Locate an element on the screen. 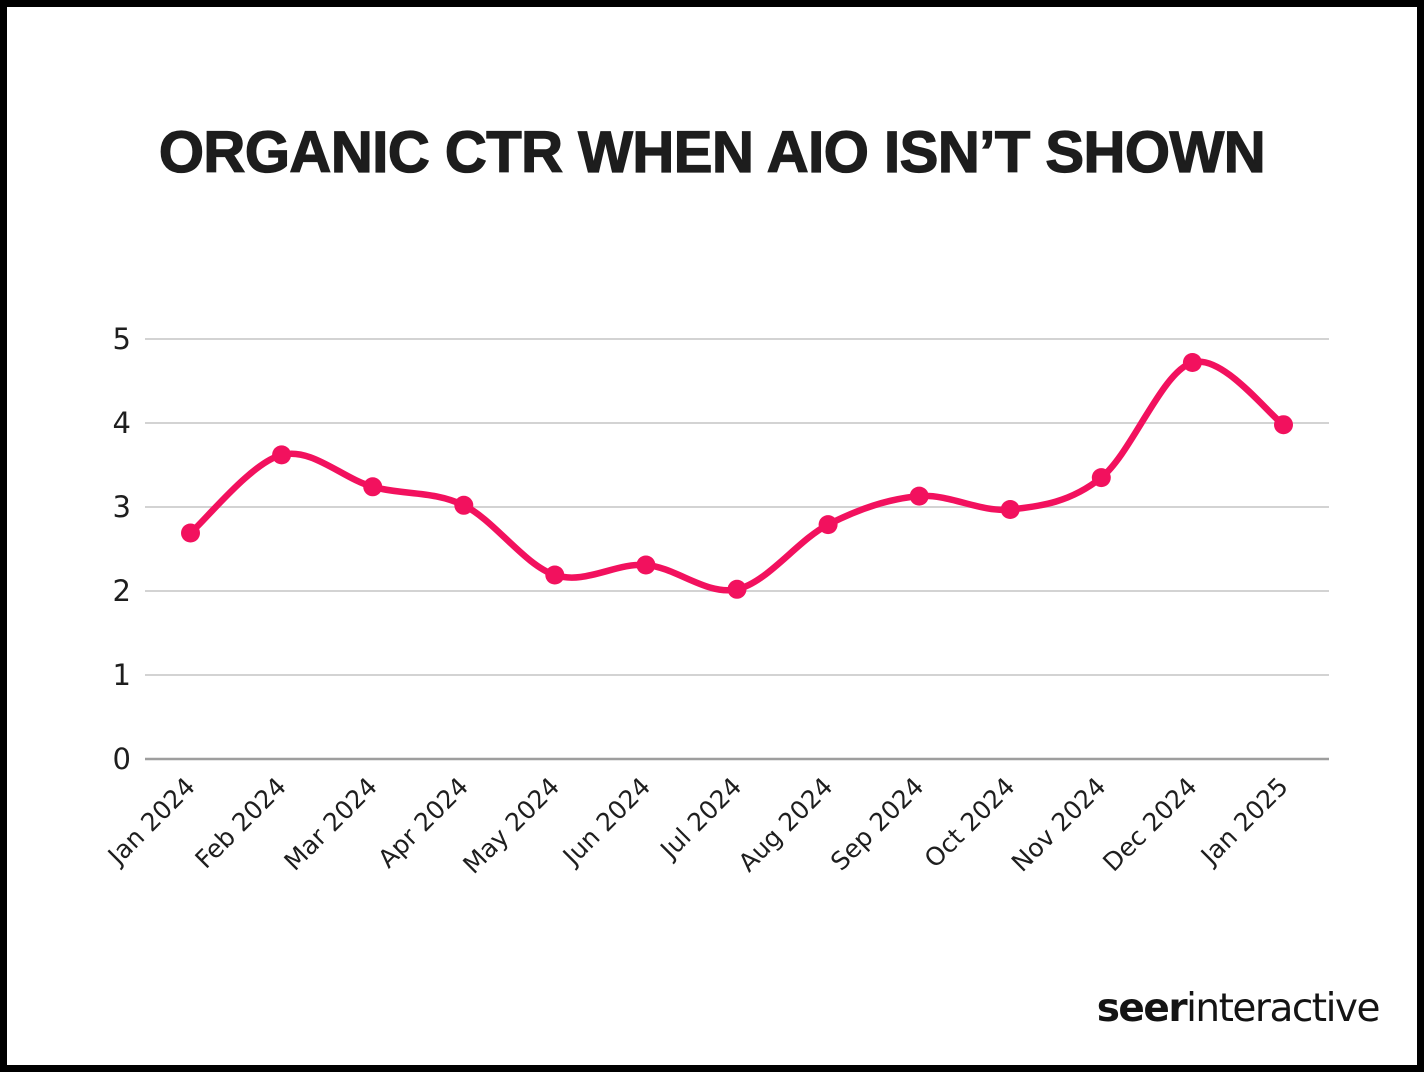 This screenshot has width=1424, height=1072. y-tick-label-2: 2 is located at coordinates (122, 591).